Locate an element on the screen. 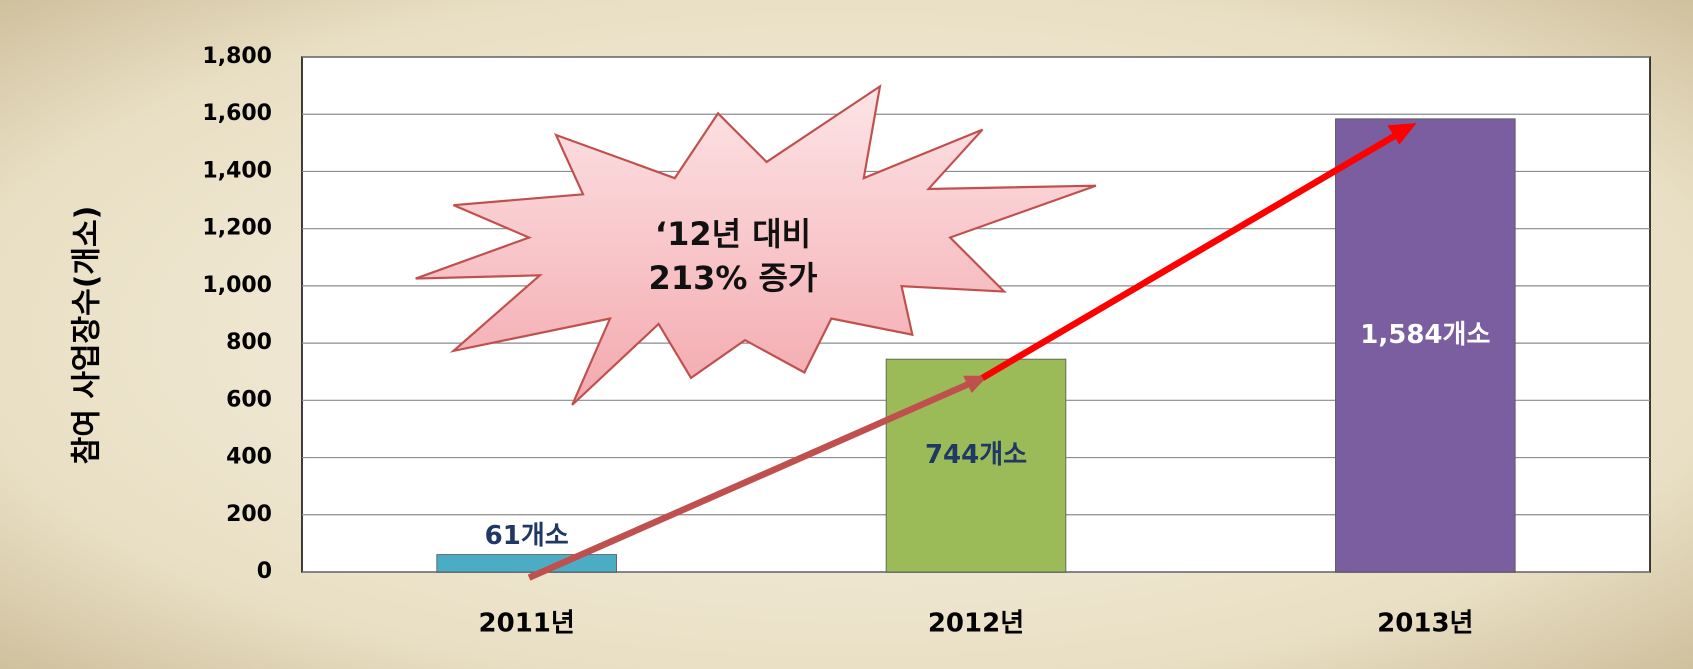  data-label: 744개소 is located at coordinates (976, 455).